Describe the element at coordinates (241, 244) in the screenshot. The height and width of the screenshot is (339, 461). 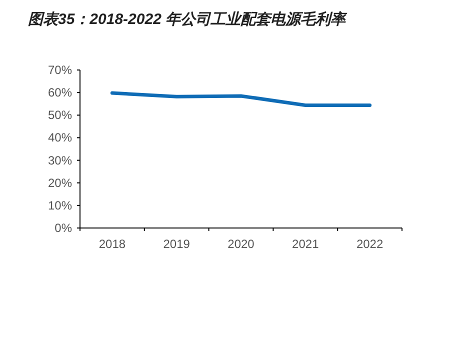
I see `x-tick-label: 2020` at that location.